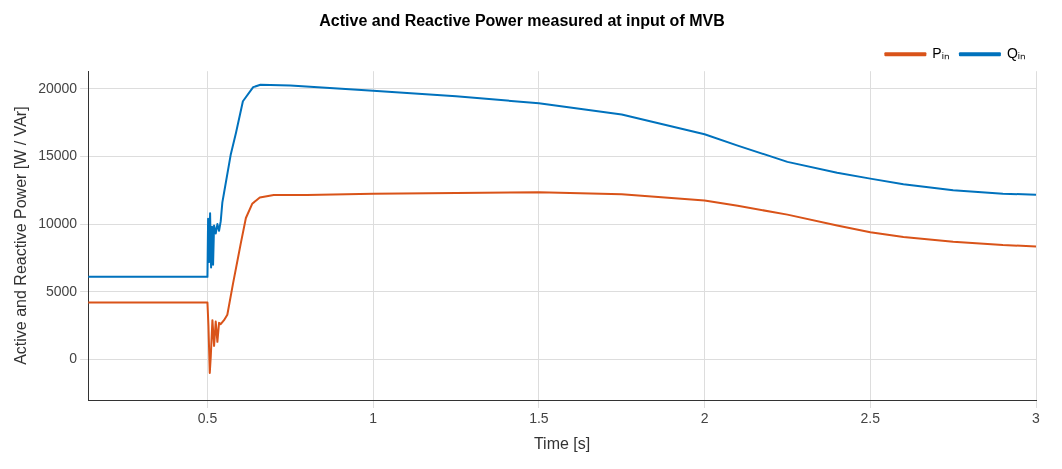 This screenshot has width=1062, height=469. Describe the element at coordinates (58, 155) in the screenshot. I see `y-tick-label: 15000` at that location.